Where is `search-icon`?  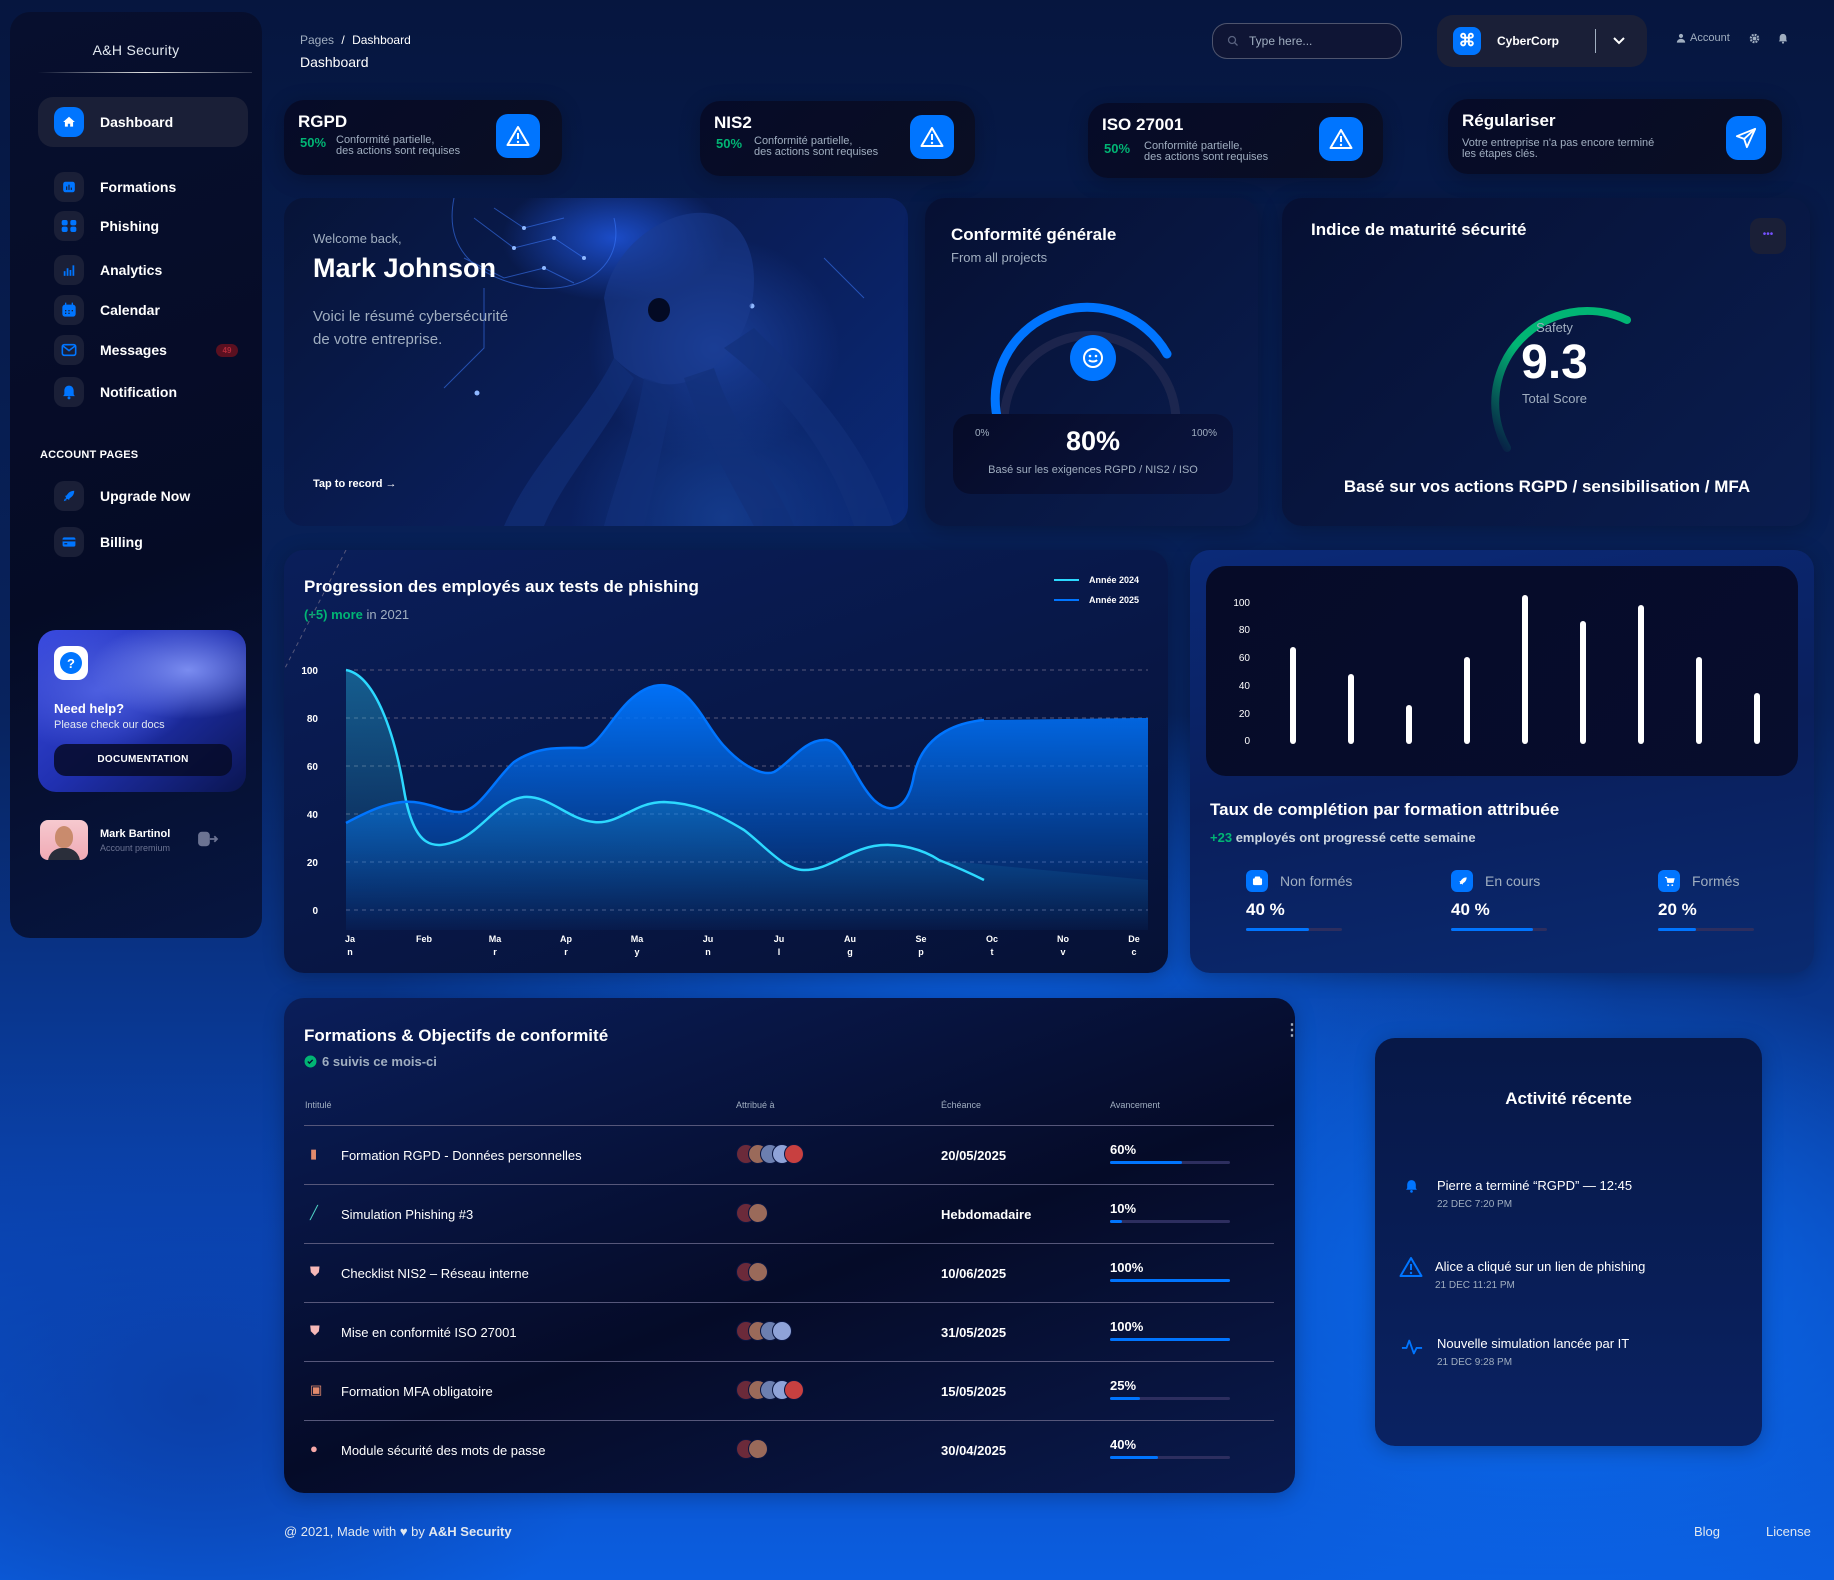
search-icon is located at coordinates (1232, 40).